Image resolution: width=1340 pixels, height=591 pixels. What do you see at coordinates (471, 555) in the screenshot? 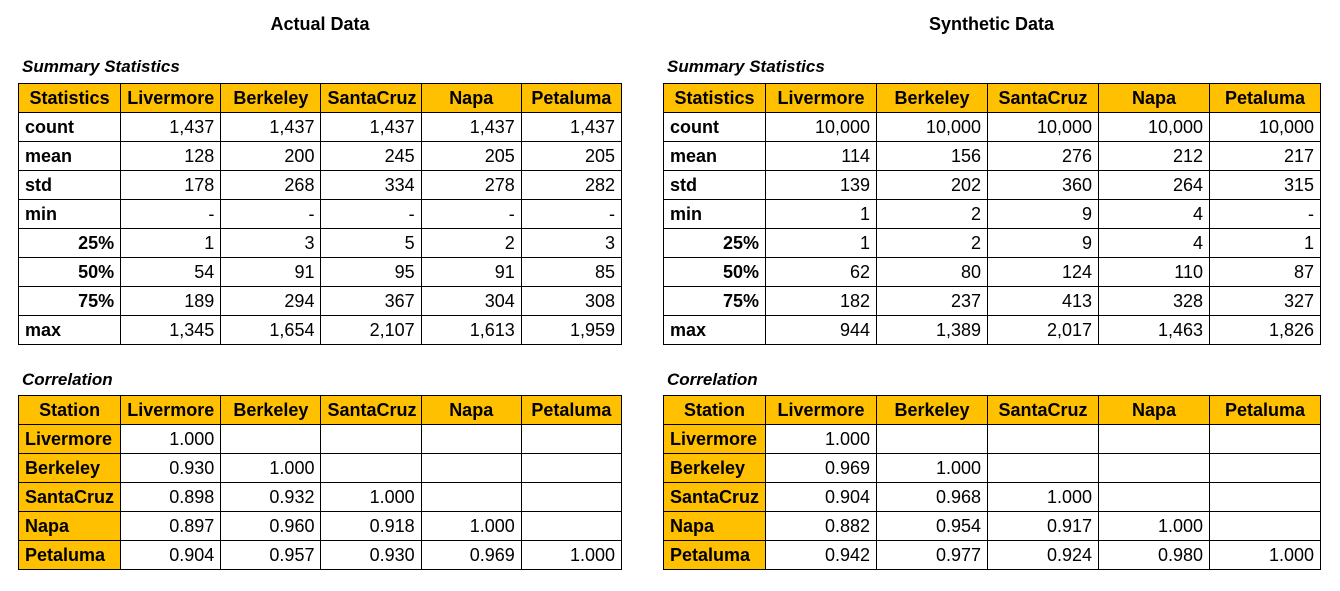
I see `table-cell: 0.969` at bounding box center [471, 555].